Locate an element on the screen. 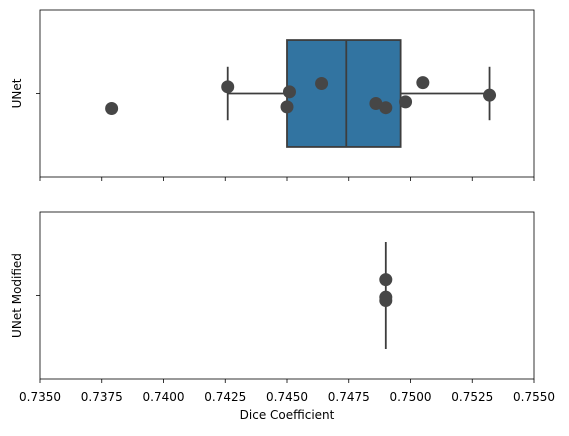 The width and height of the screenshot is (569, 436). iqr-box is located at coordinates (344, 93).